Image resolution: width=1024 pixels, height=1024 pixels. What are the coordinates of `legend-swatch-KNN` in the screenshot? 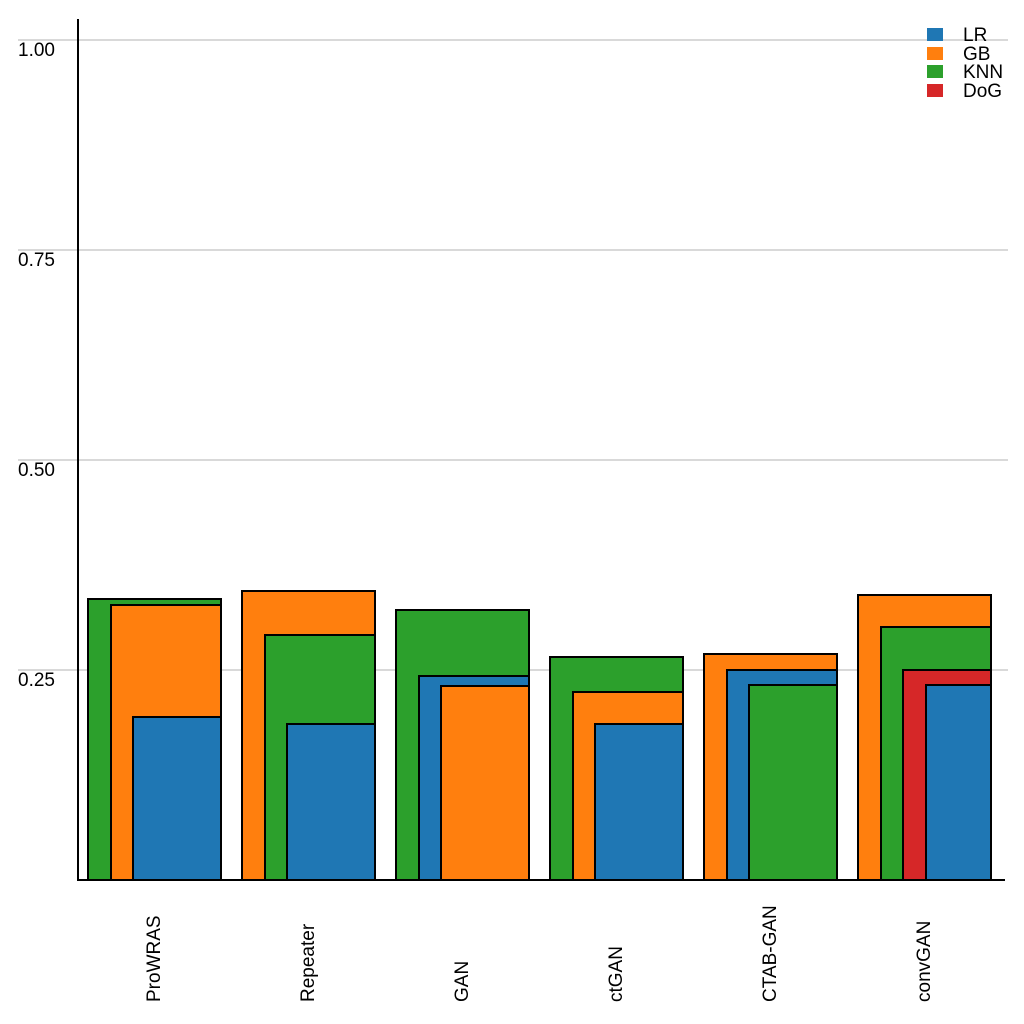 It's located at (935, 72).